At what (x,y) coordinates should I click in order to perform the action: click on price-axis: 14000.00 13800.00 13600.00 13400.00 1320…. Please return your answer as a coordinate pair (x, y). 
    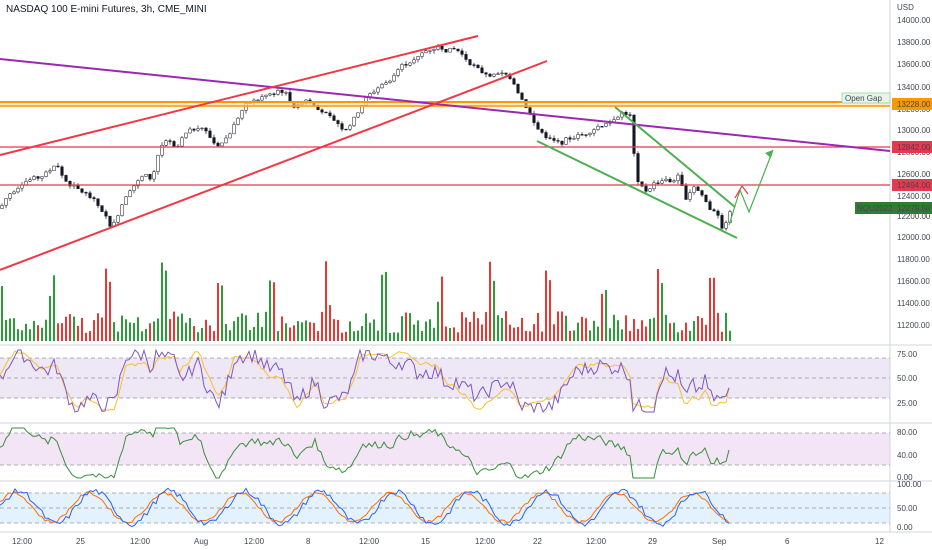
    Looking at the image, I should click on (914, 173).